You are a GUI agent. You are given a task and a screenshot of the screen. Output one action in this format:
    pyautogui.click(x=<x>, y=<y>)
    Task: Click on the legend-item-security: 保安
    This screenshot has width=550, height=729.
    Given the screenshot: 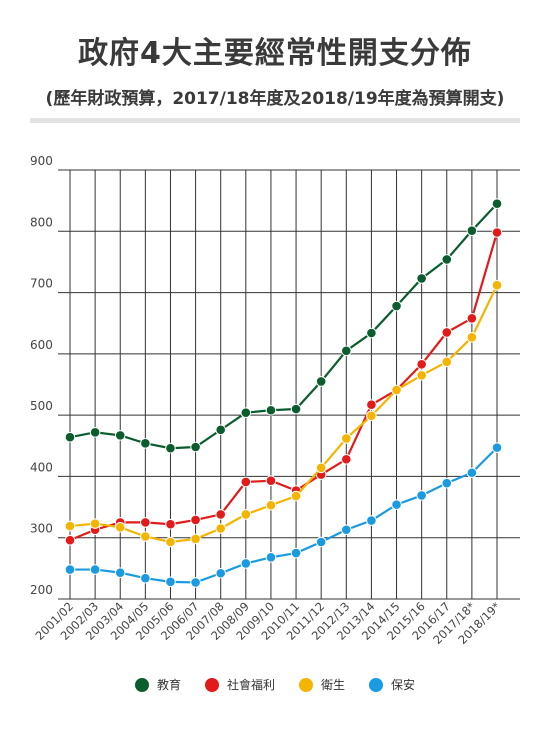 What is the action you would take?
    pyautogui.click(x=392, y=684)
    